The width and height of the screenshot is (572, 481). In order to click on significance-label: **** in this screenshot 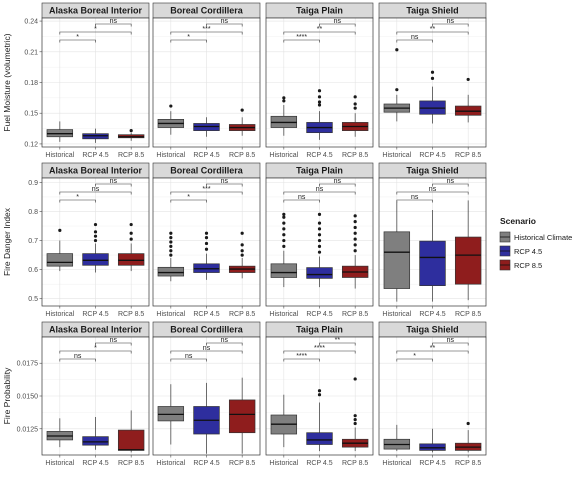, I will do `click(301, 356)`.